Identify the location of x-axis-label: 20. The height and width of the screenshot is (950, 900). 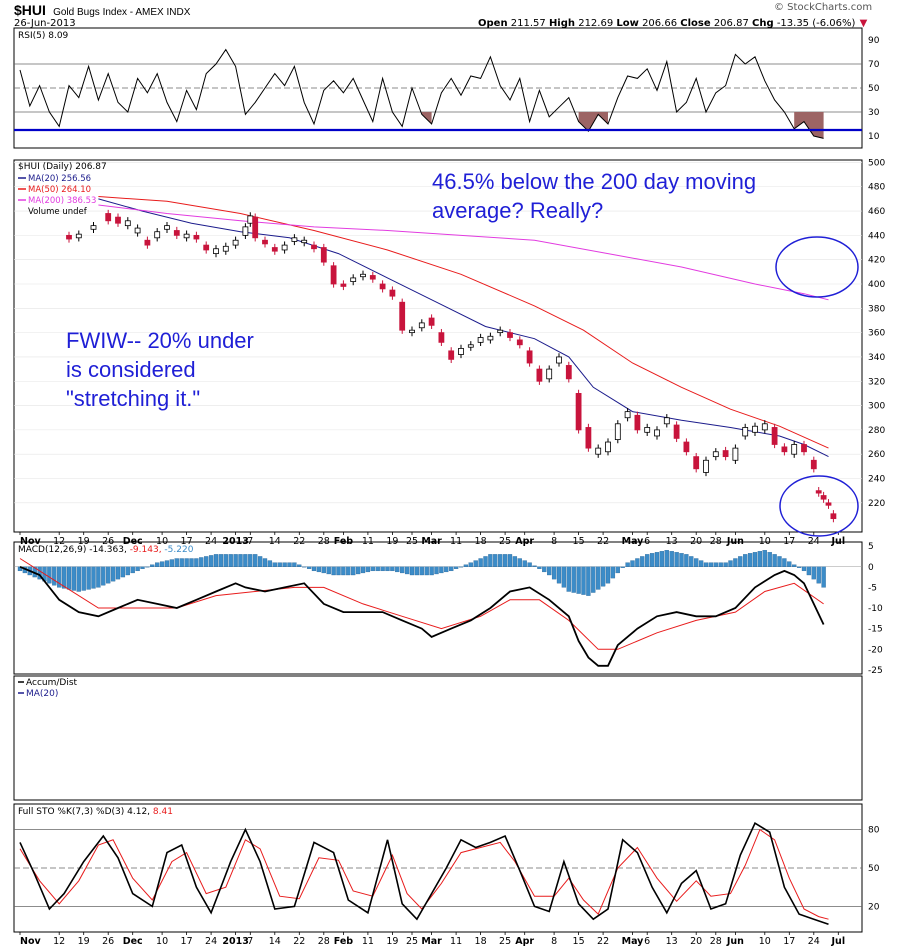
(696, 541).